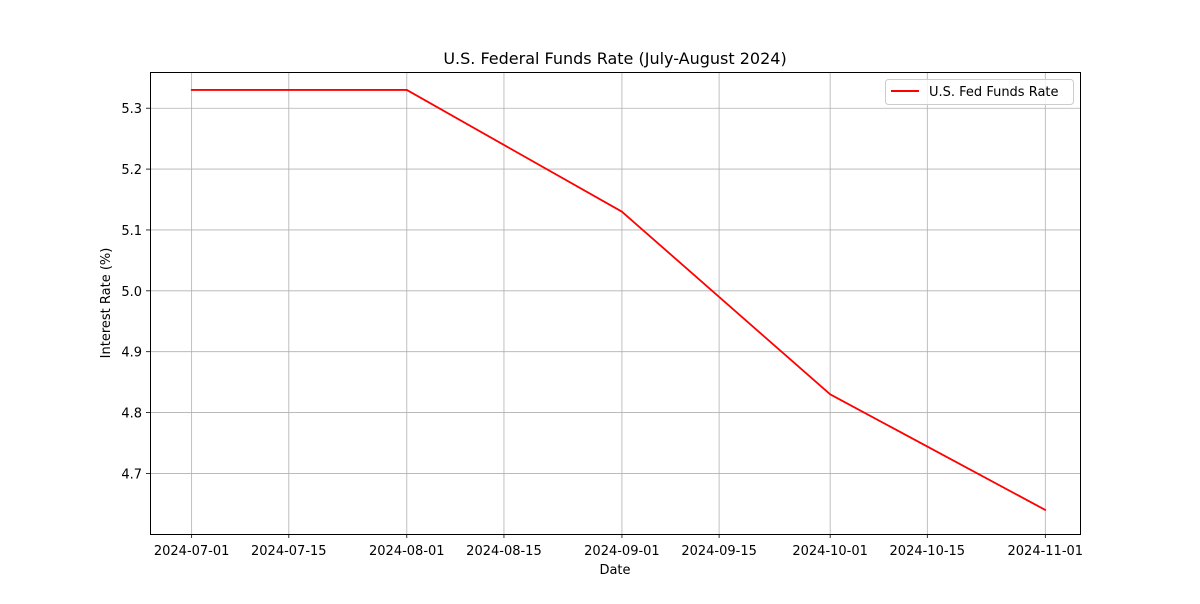 This screenshot has width=1200, height=604. What do you see at coordinates (719, 551) in the screenshot?
I see `x-tick-label: 2024-09-15` at bounding box center [719, 551].